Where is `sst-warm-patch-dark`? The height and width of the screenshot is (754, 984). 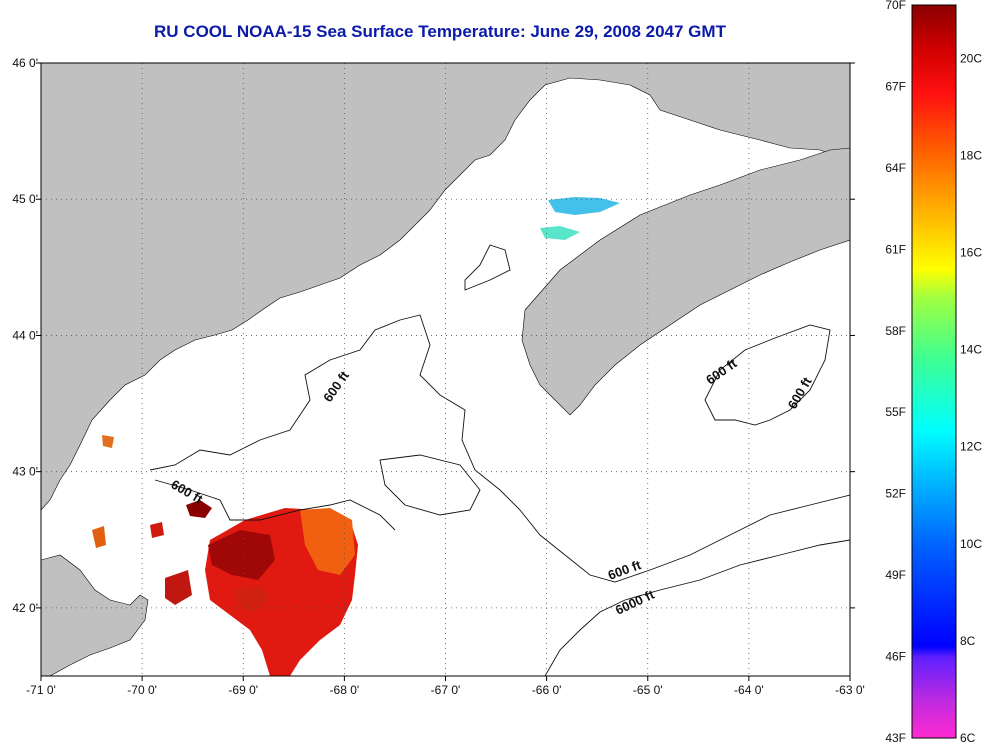
sst-warm-patch-dark is located at coordinates (241, 555).